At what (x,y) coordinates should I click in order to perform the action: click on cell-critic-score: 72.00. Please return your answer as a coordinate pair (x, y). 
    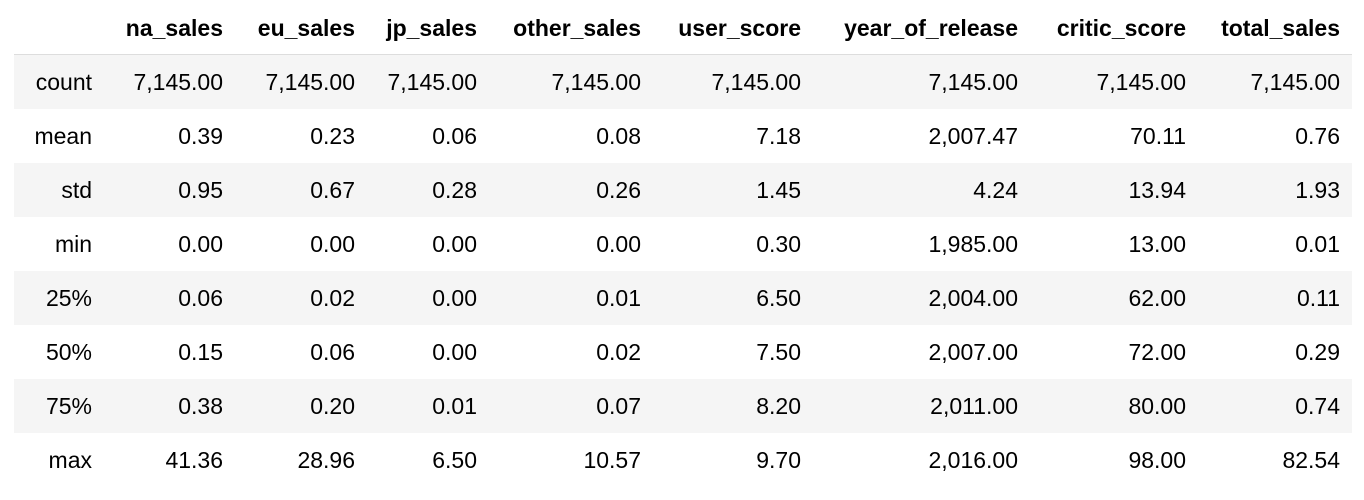
    Looking at the image, I should click on (1157, 351).